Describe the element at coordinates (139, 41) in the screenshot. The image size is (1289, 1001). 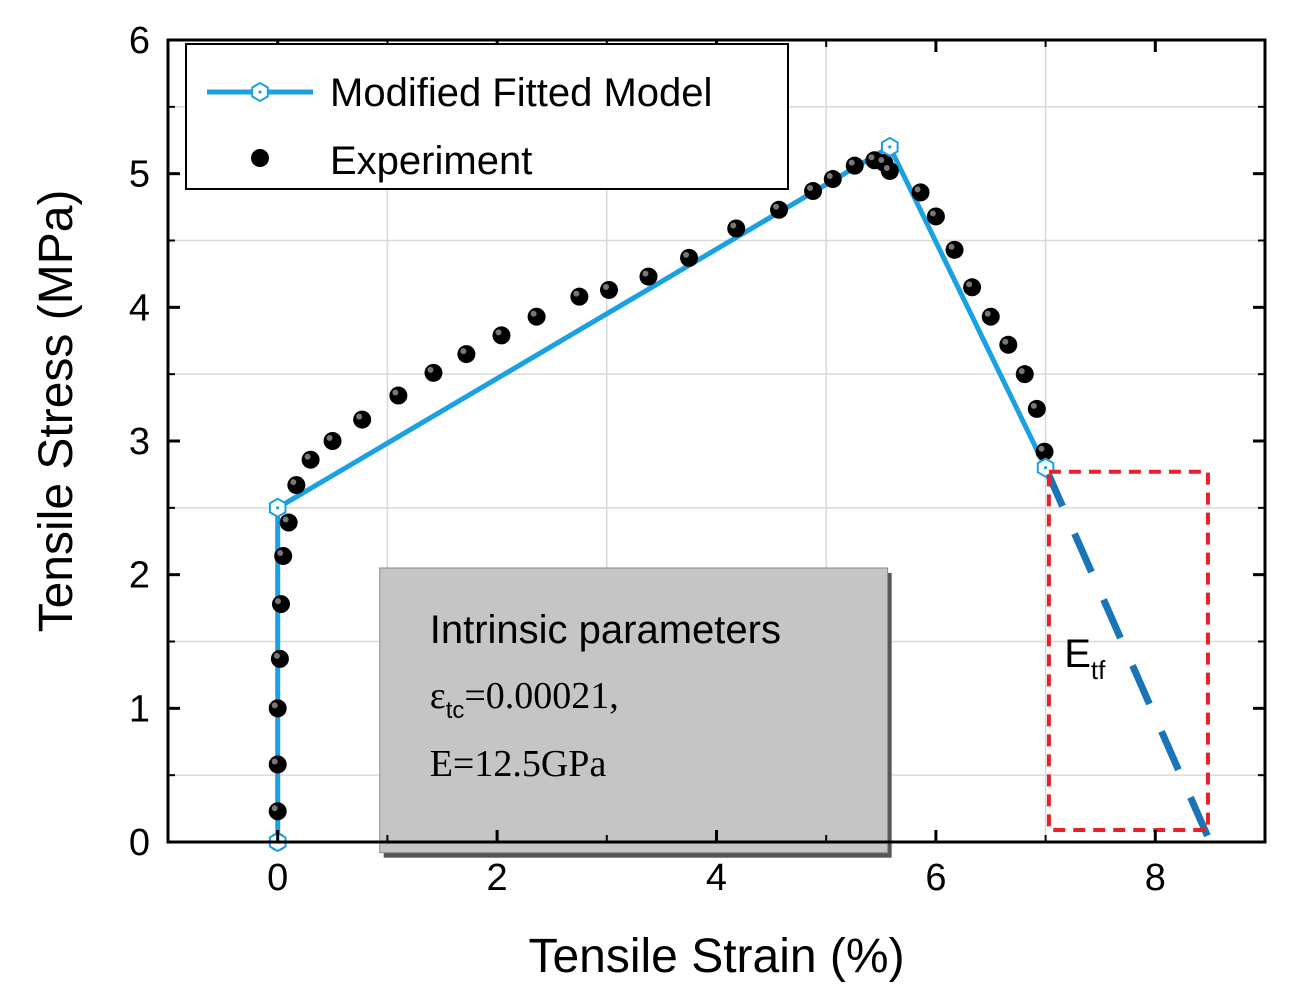
I see `y-tick-label: 6` at that location.